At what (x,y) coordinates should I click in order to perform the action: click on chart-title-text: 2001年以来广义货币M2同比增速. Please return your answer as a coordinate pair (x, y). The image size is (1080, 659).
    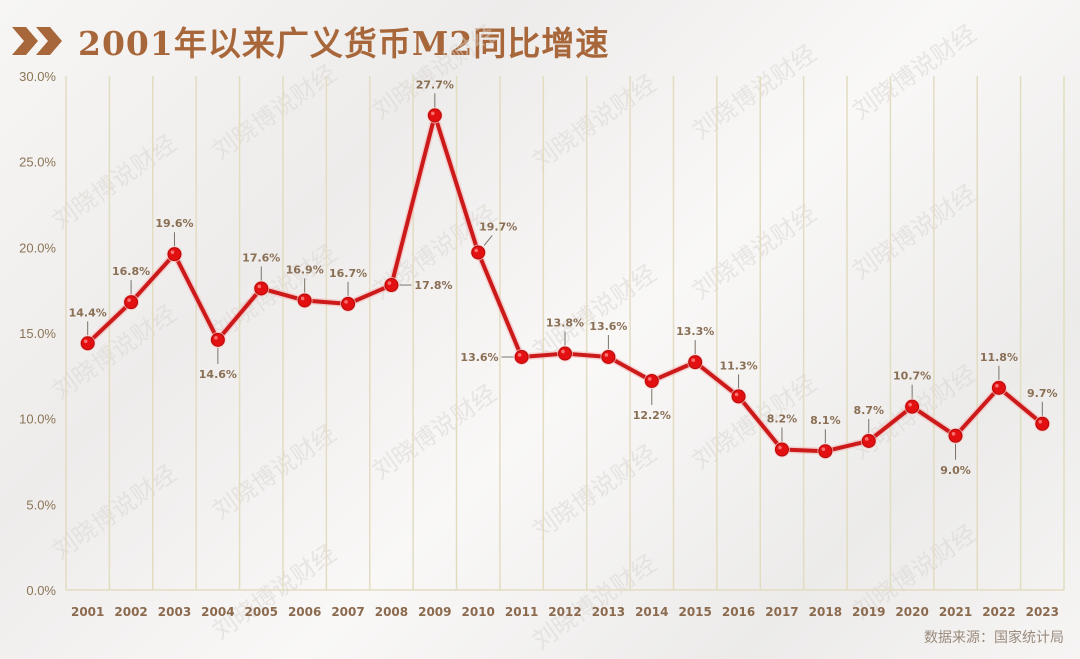
    Looking at the image, I should click on (344, 43).